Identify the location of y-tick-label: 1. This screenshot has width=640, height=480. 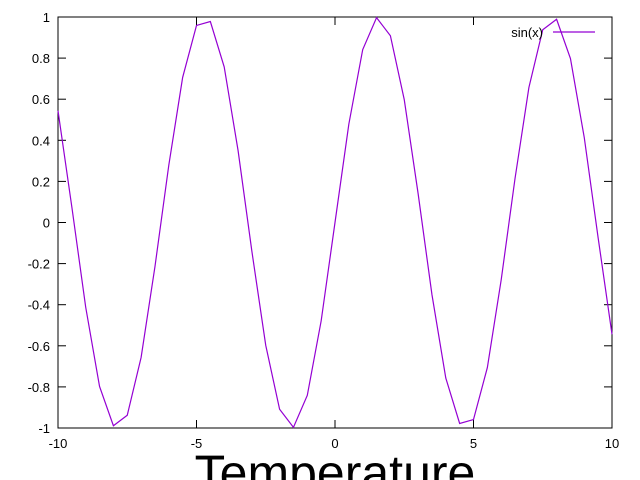
(46, 17).